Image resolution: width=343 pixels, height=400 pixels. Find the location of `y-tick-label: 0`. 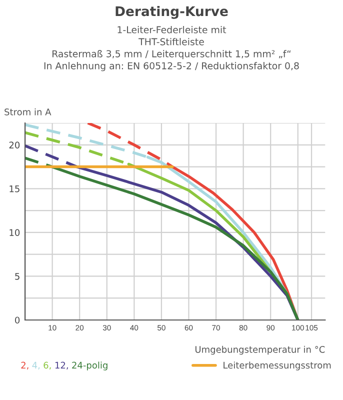

y-tick-label: 0 is located at coordinates (17, 320).